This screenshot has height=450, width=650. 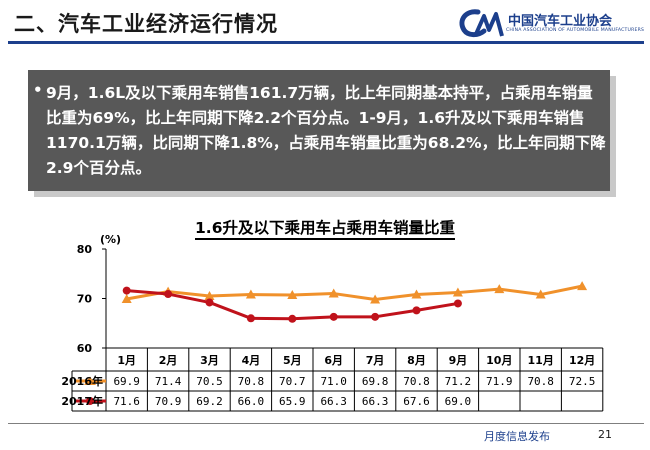 I want to click on y-axis-unit: (%), so click(x=110, y=239).